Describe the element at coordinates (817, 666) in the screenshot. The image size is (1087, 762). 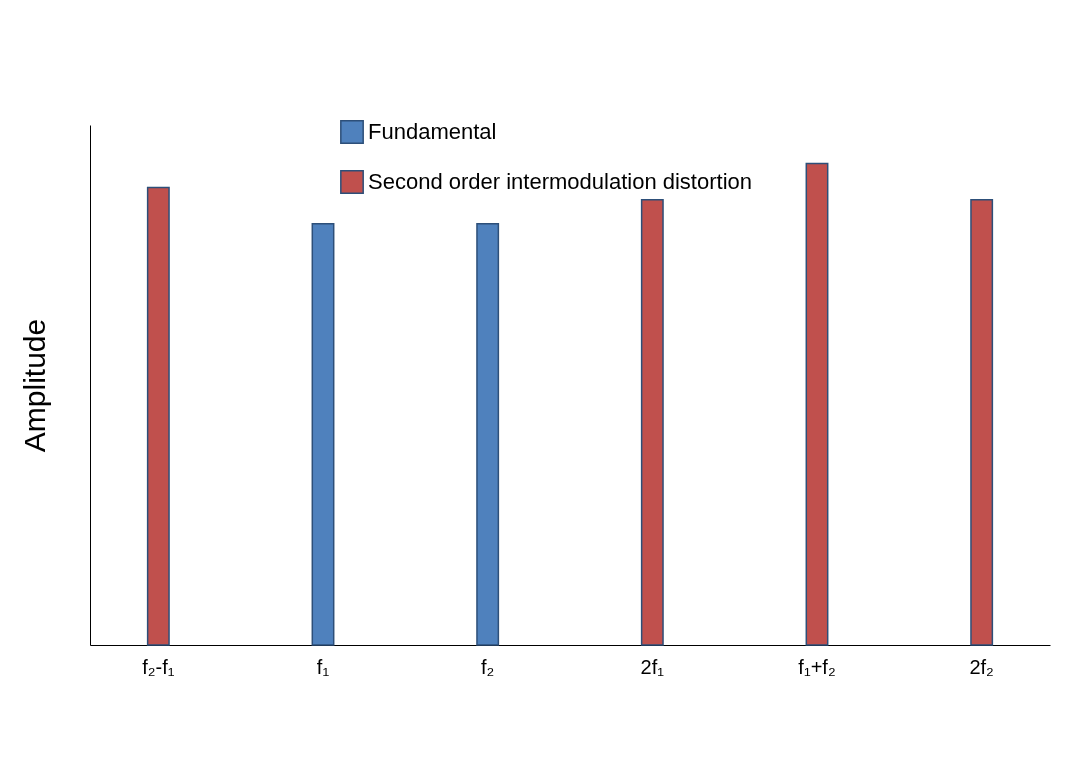
I see `x-tick-label: f₁+f₂` at that location.